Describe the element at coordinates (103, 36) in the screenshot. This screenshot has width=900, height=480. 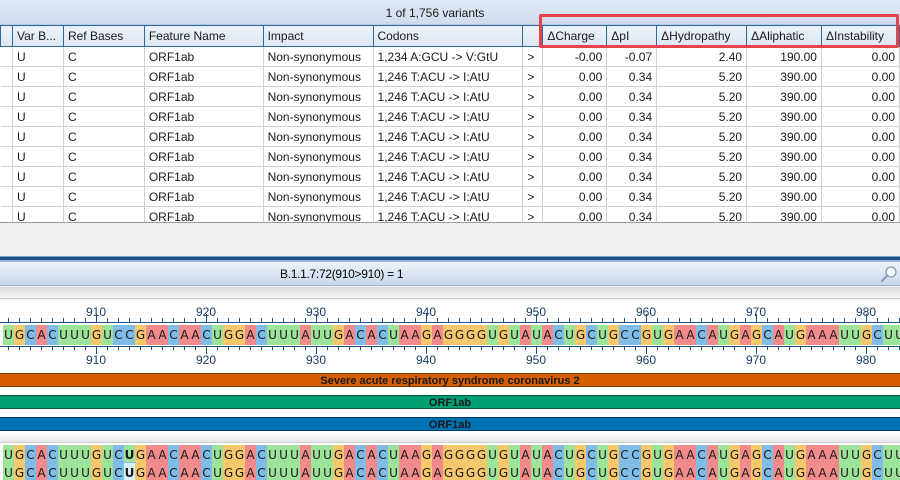
I see `column-header-ref-bases: Ref Bases` at that location.